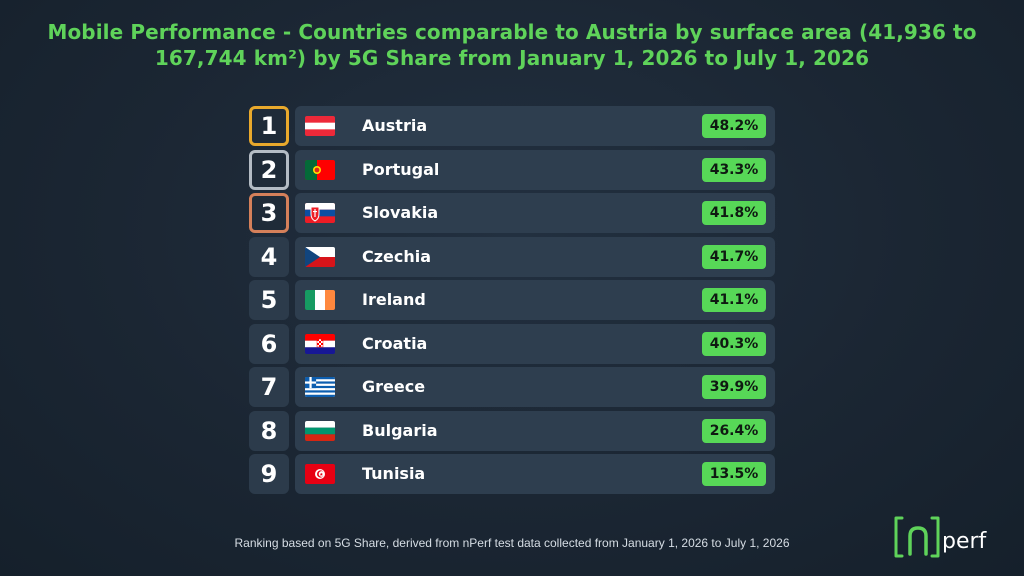  I want to click on czechia-flag, so click(320, 257).